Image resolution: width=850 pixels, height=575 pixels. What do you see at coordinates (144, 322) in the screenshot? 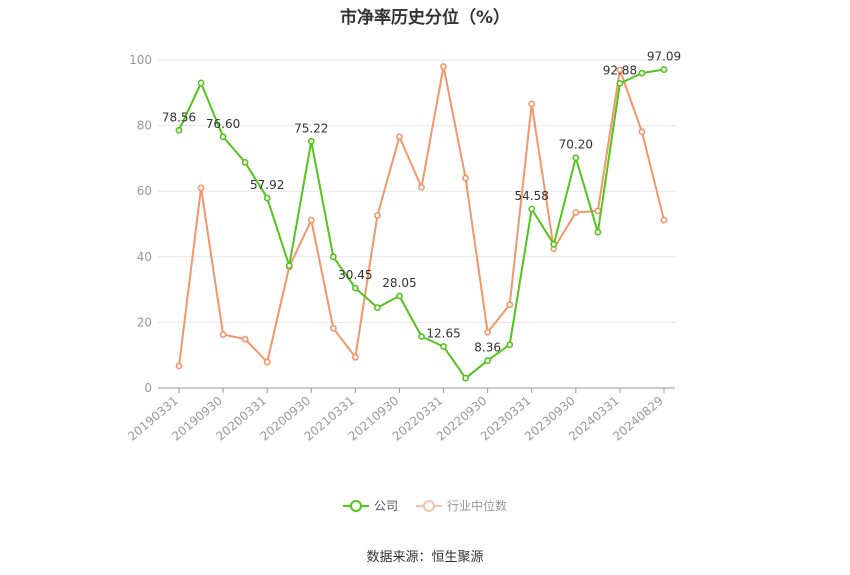
I see `y-tick-label: 20` at bounding box center [144, 322].